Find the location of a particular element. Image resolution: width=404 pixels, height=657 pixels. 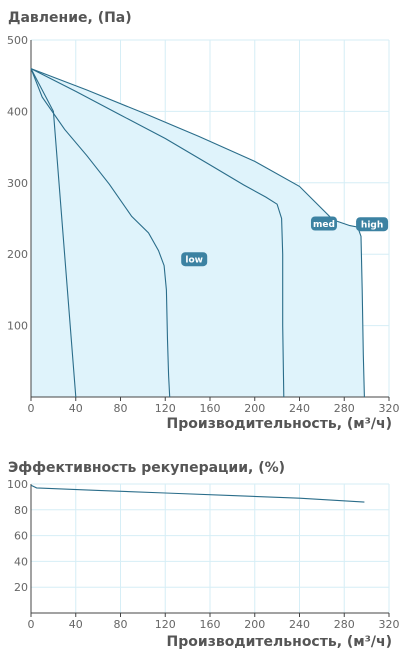

series-badge-label-high: high is located at coordinates (372, 226).